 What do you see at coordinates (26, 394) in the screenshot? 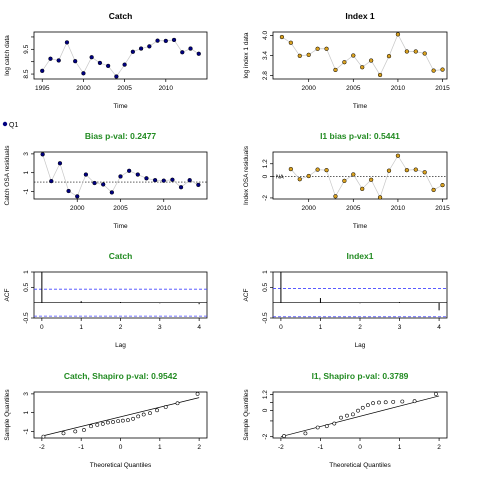
I see `y-tick-label: 3` at bounding box center [26, 394].